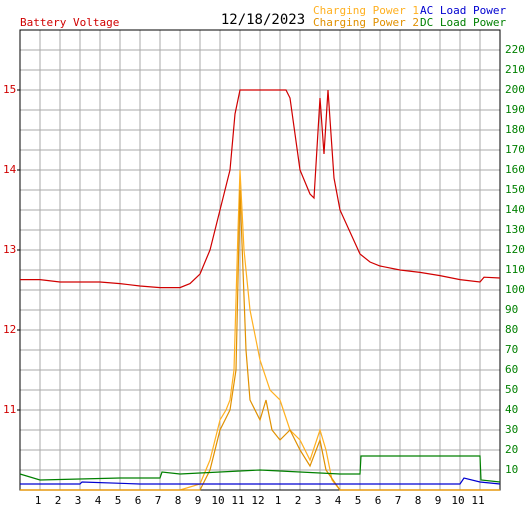  What do you see at coordinates (511, 349) in the screenshot?
I see `y2-tick-label: 70` at bounding box center [511, 349].